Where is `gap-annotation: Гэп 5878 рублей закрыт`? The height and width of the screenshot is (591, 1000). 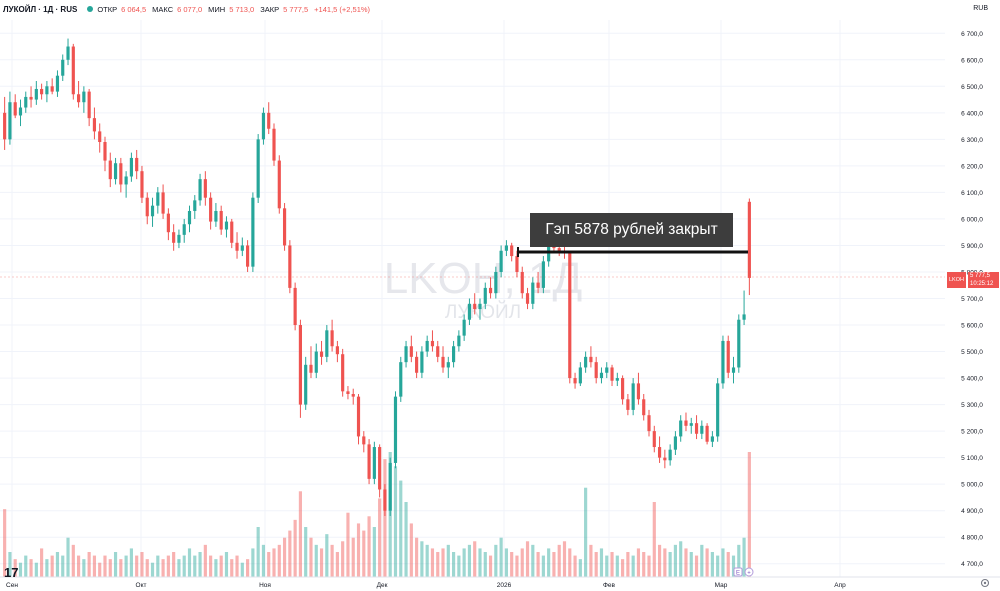 gap-annotation: Гэп 5878 рублей закрыт is located at coordinates (631, 230).